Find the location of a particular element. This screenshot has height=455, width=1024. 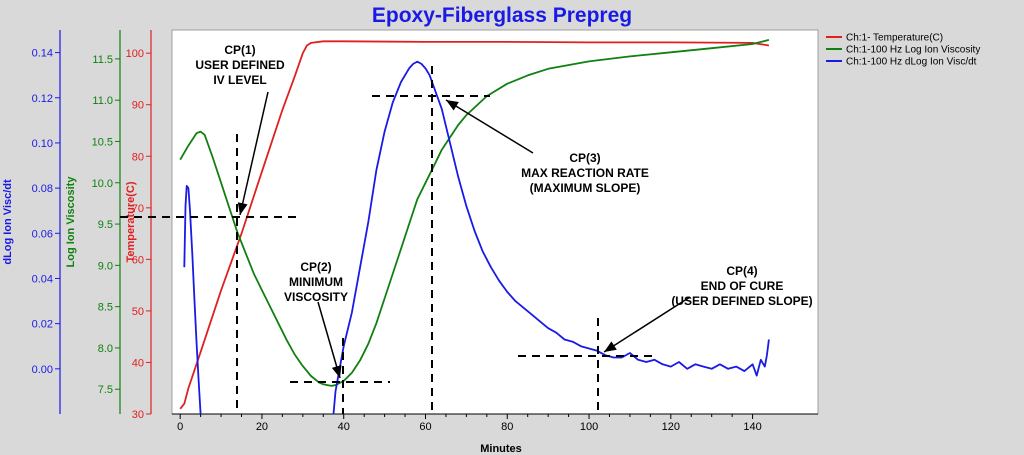

legend-label: Ch:1-100 Hz dLog Ion Visc/dt is located at coordinates (911, 62).